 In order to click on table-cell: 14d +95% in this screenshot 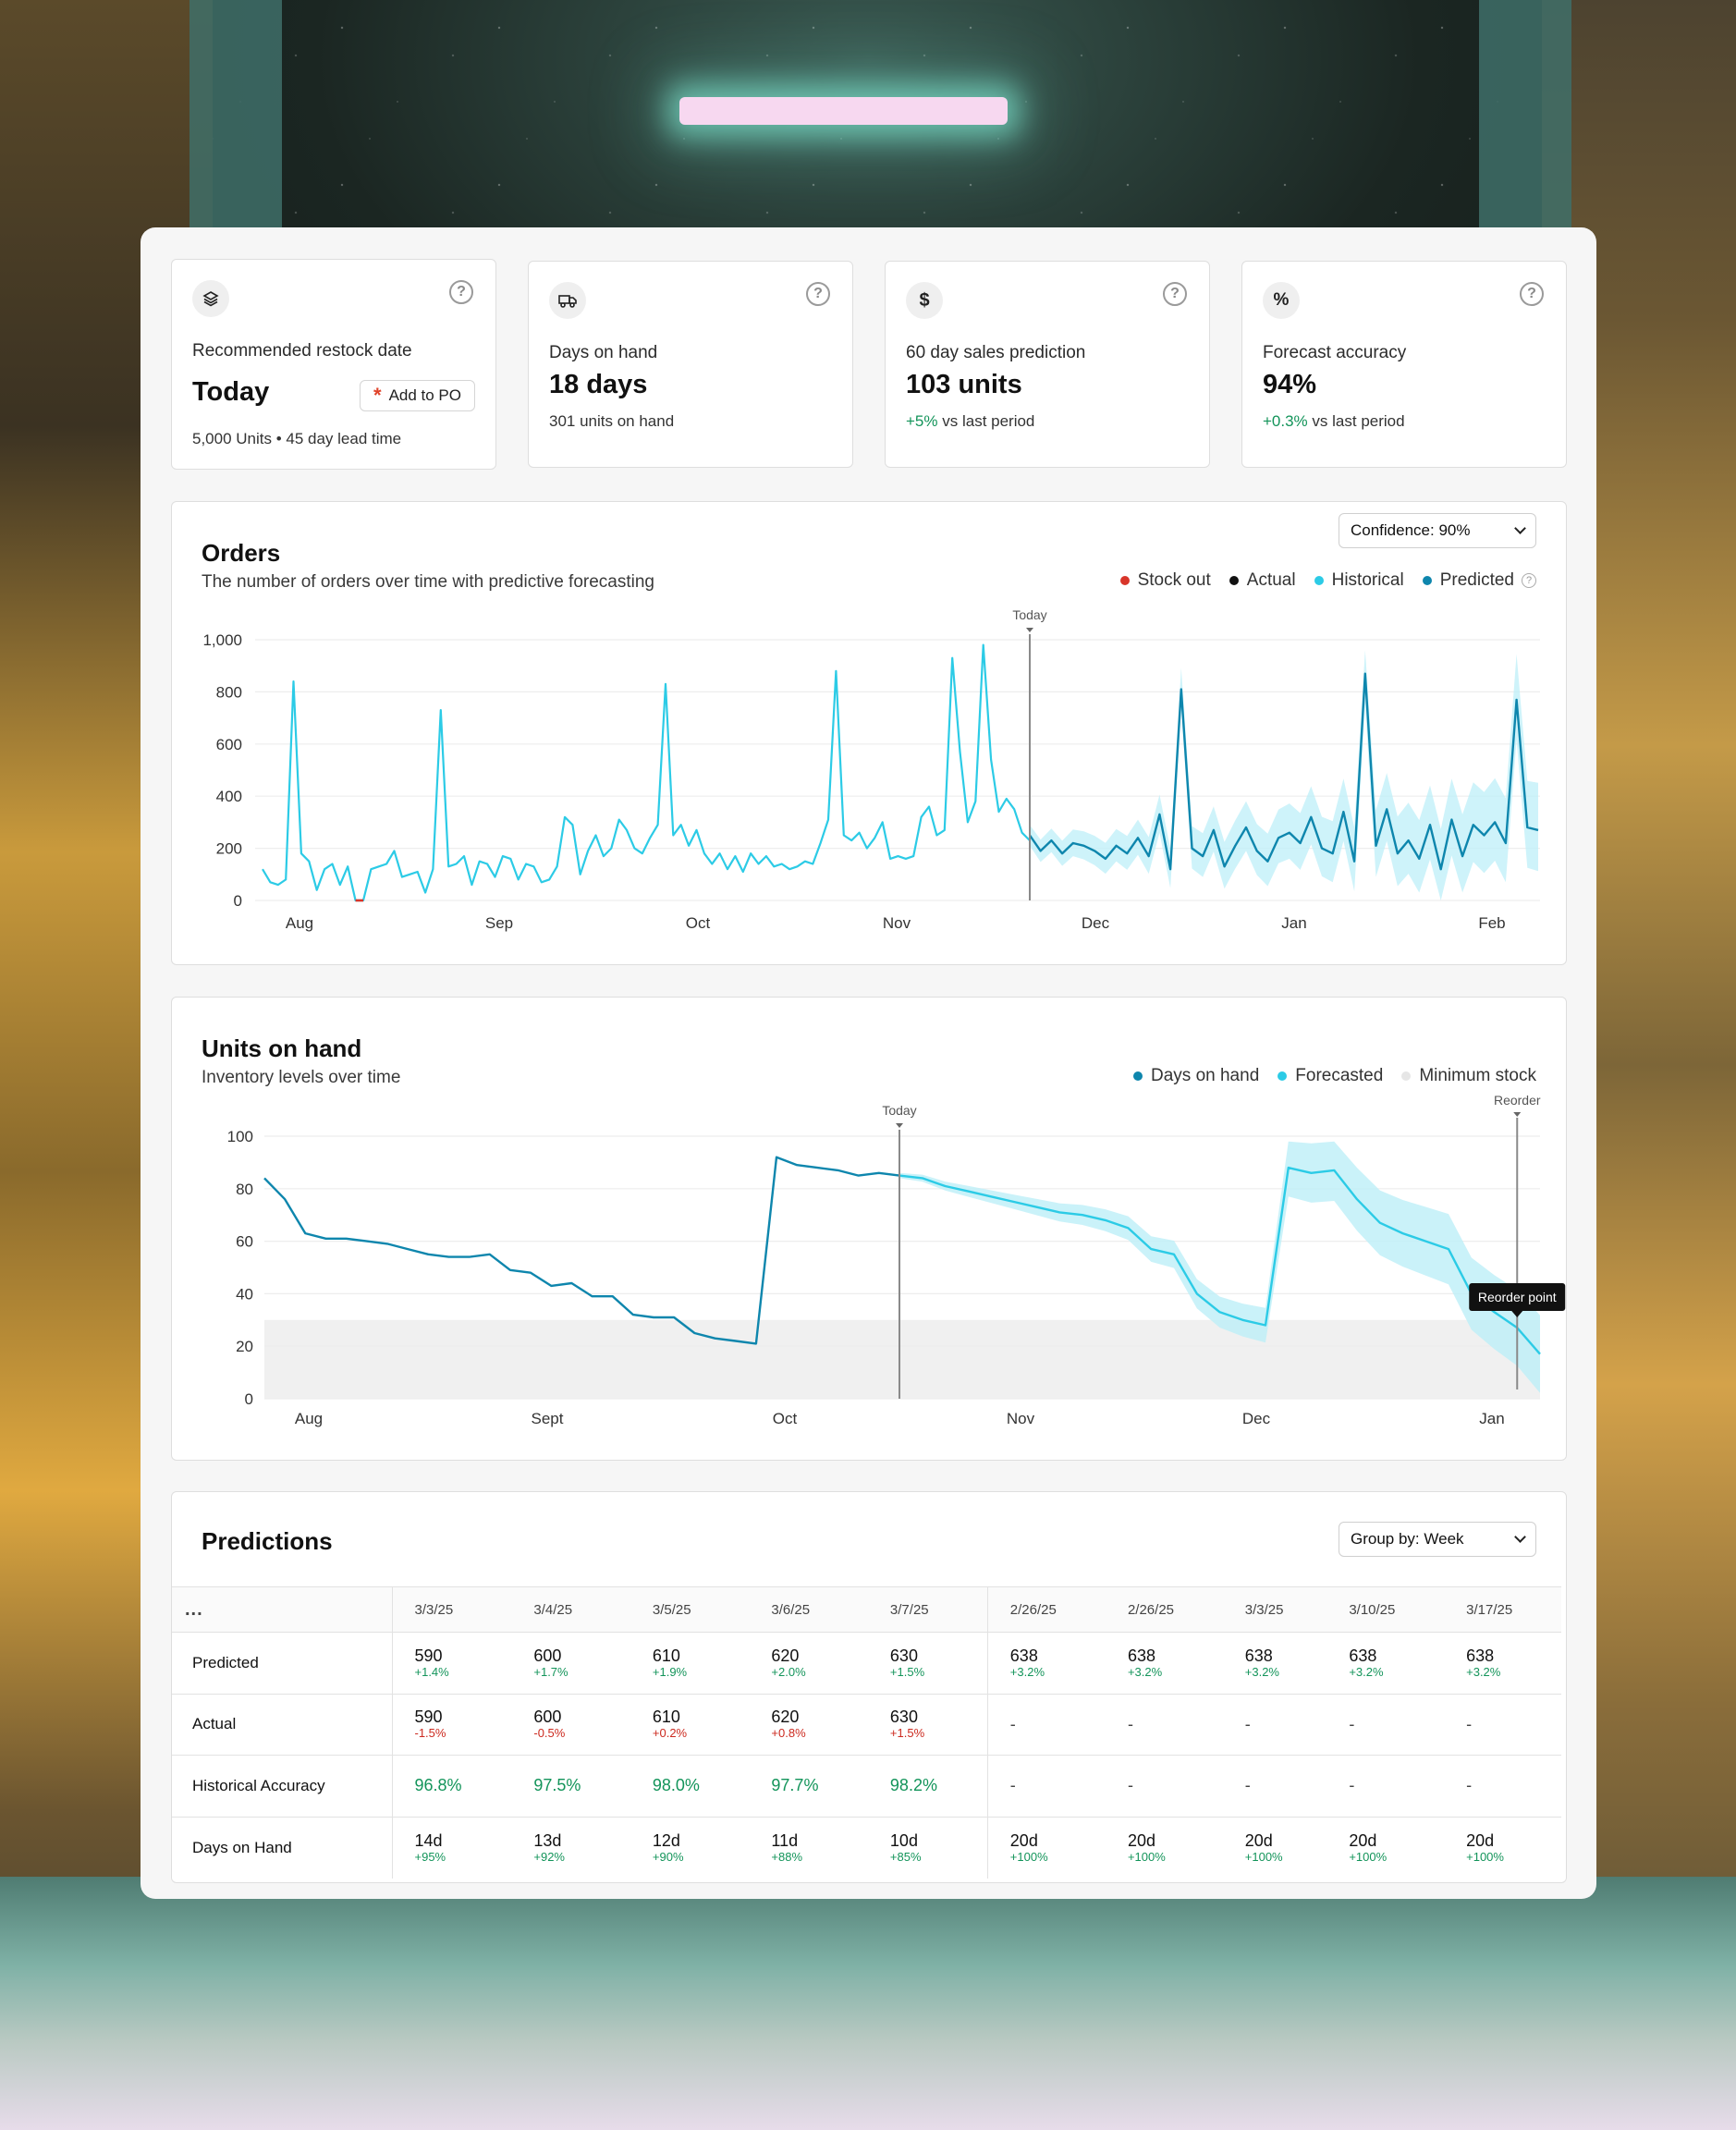, I will do `click(452, 1847)`.